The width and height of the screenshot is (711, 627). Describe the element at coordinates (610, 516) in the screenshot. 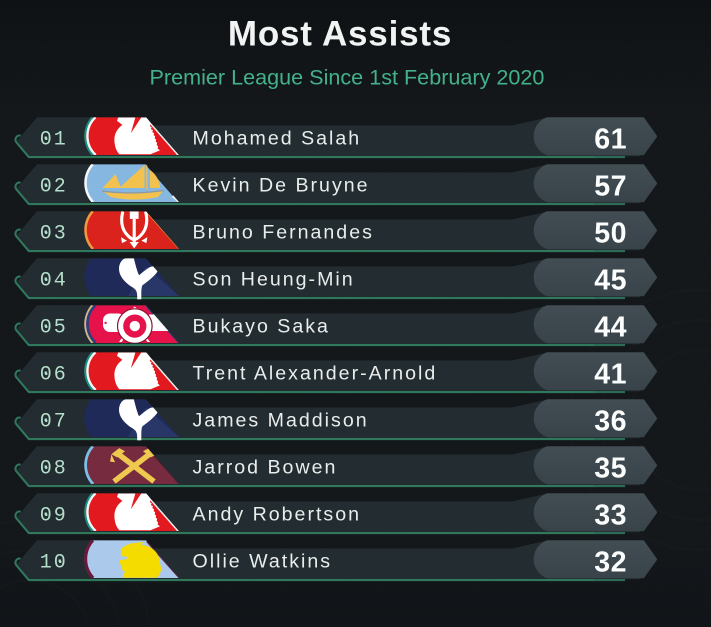

I see `svg-text: 33` at that location.